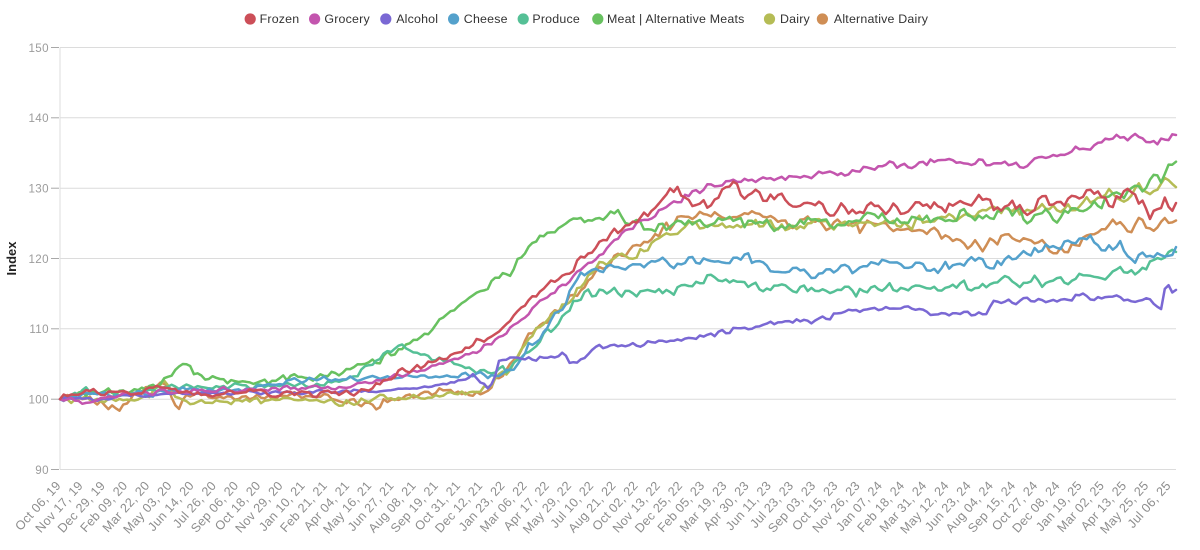 The width and height of the screenshot is (1200, 550). I want to click on svg-text: 140, so click(38, 118).